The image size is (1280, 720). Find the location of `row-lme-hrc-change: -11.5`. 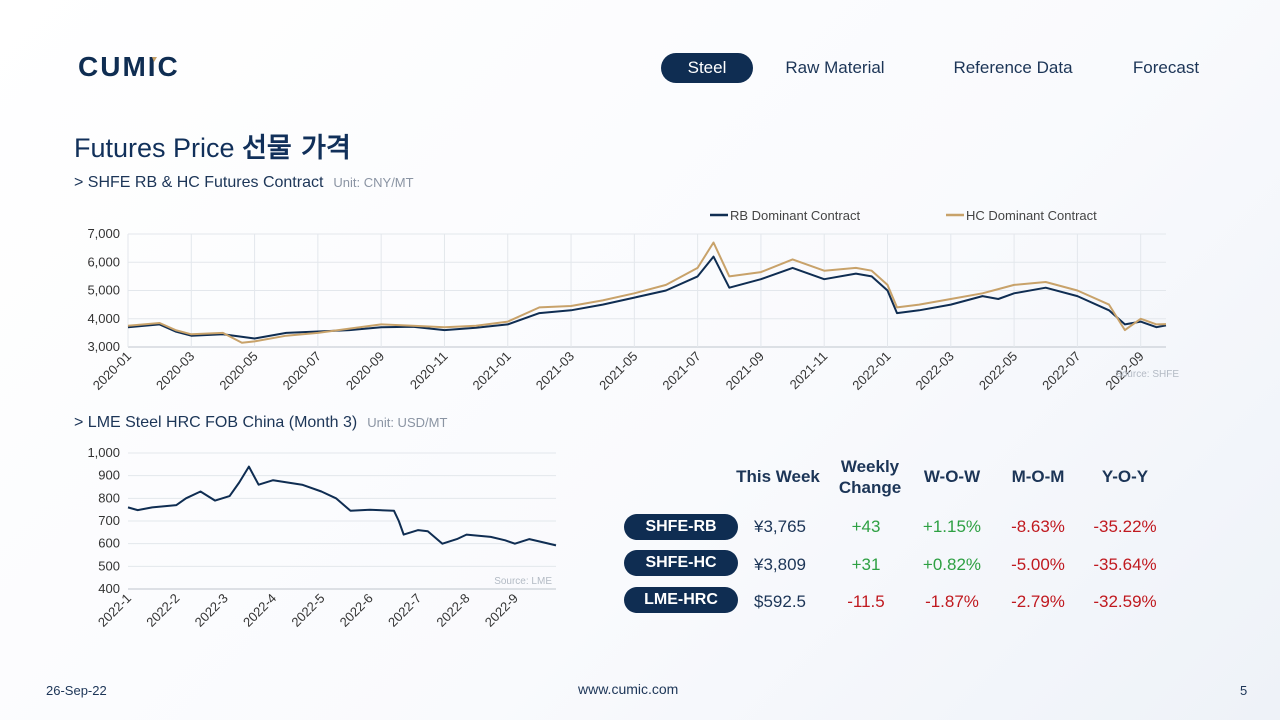

row-lme-hrc-change: -11.5 is located at coordinates (866, 601).